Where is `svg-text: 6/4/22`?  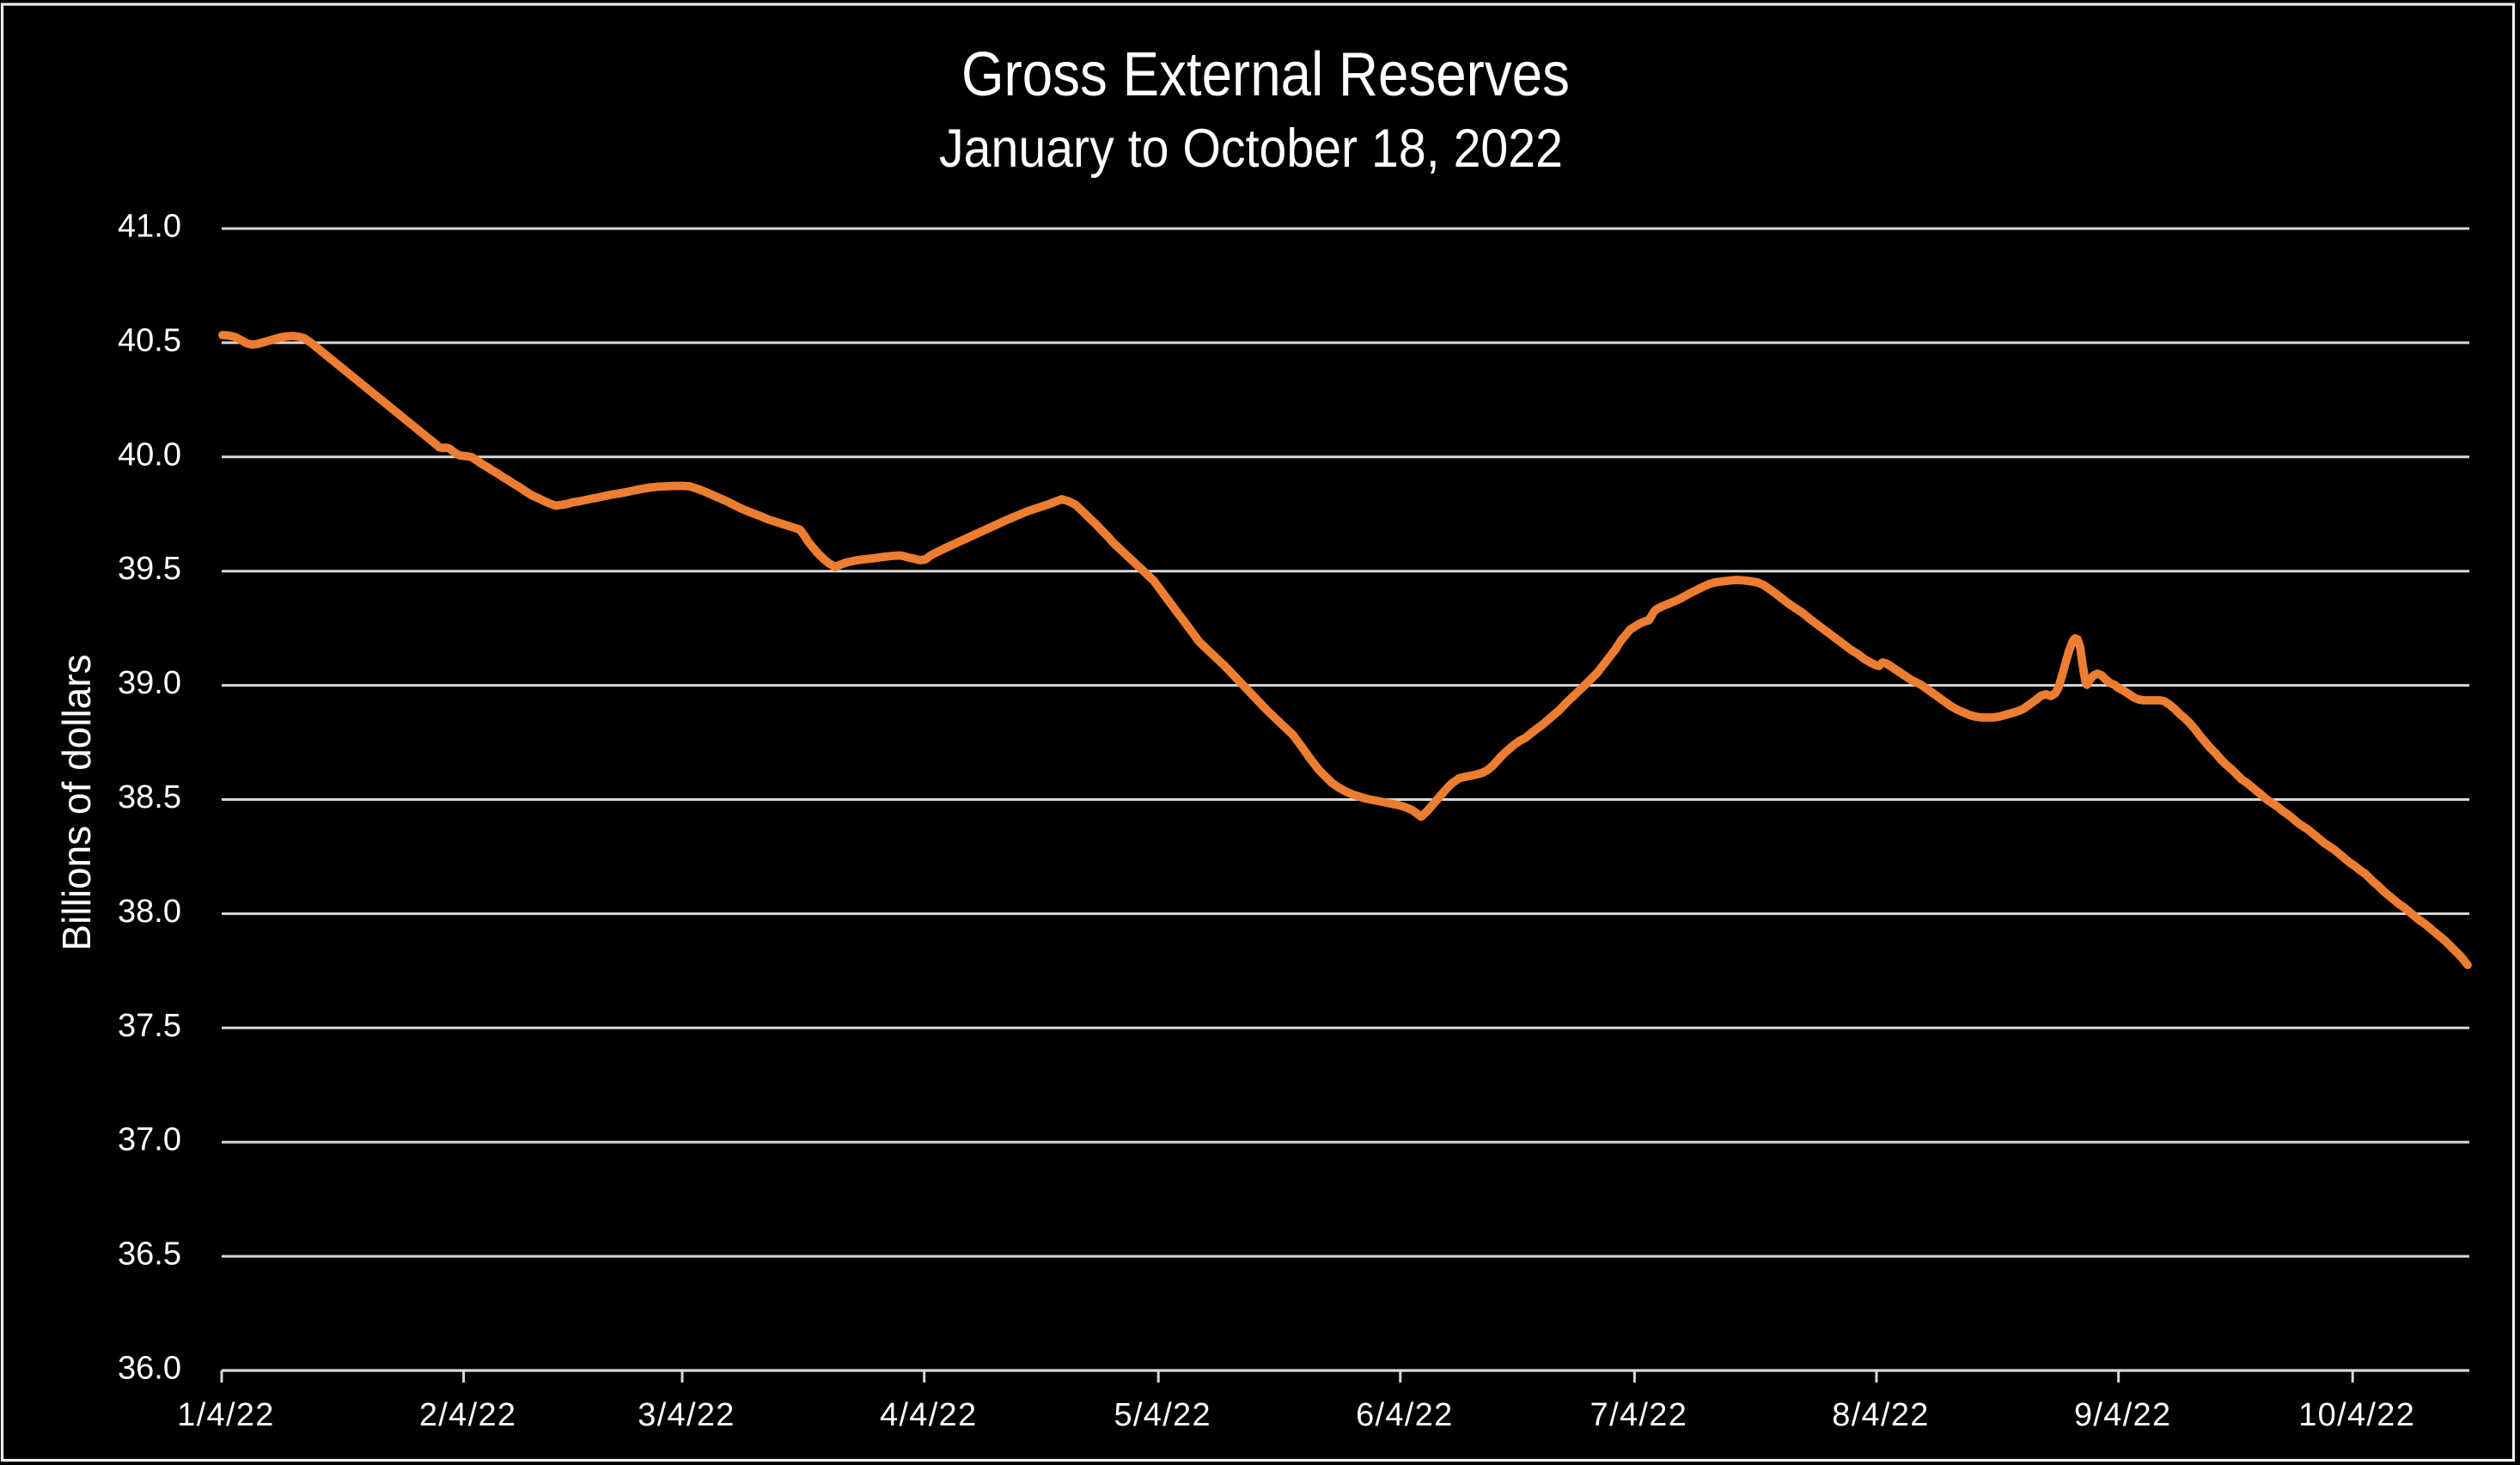 svg-text: 6/4/22 is located at coordinates (1404, 1415).